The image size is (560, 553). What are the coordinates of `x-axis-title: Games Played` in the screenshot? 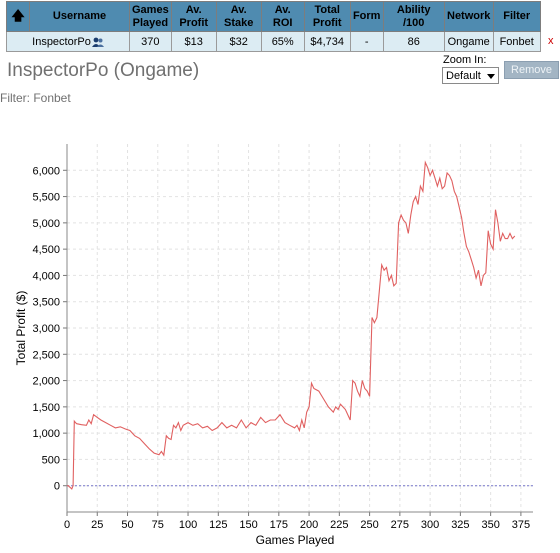 It's located at (295, 540).